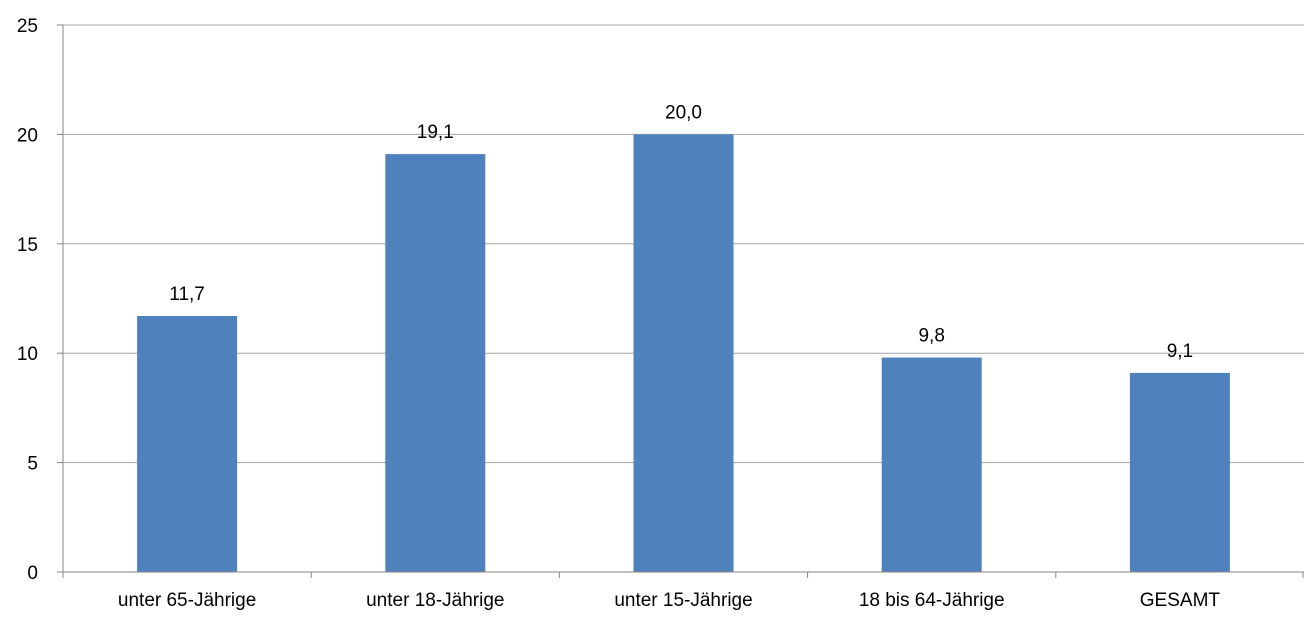  I want to click on x-tick-label: GESAMT, so click(1180, 600).